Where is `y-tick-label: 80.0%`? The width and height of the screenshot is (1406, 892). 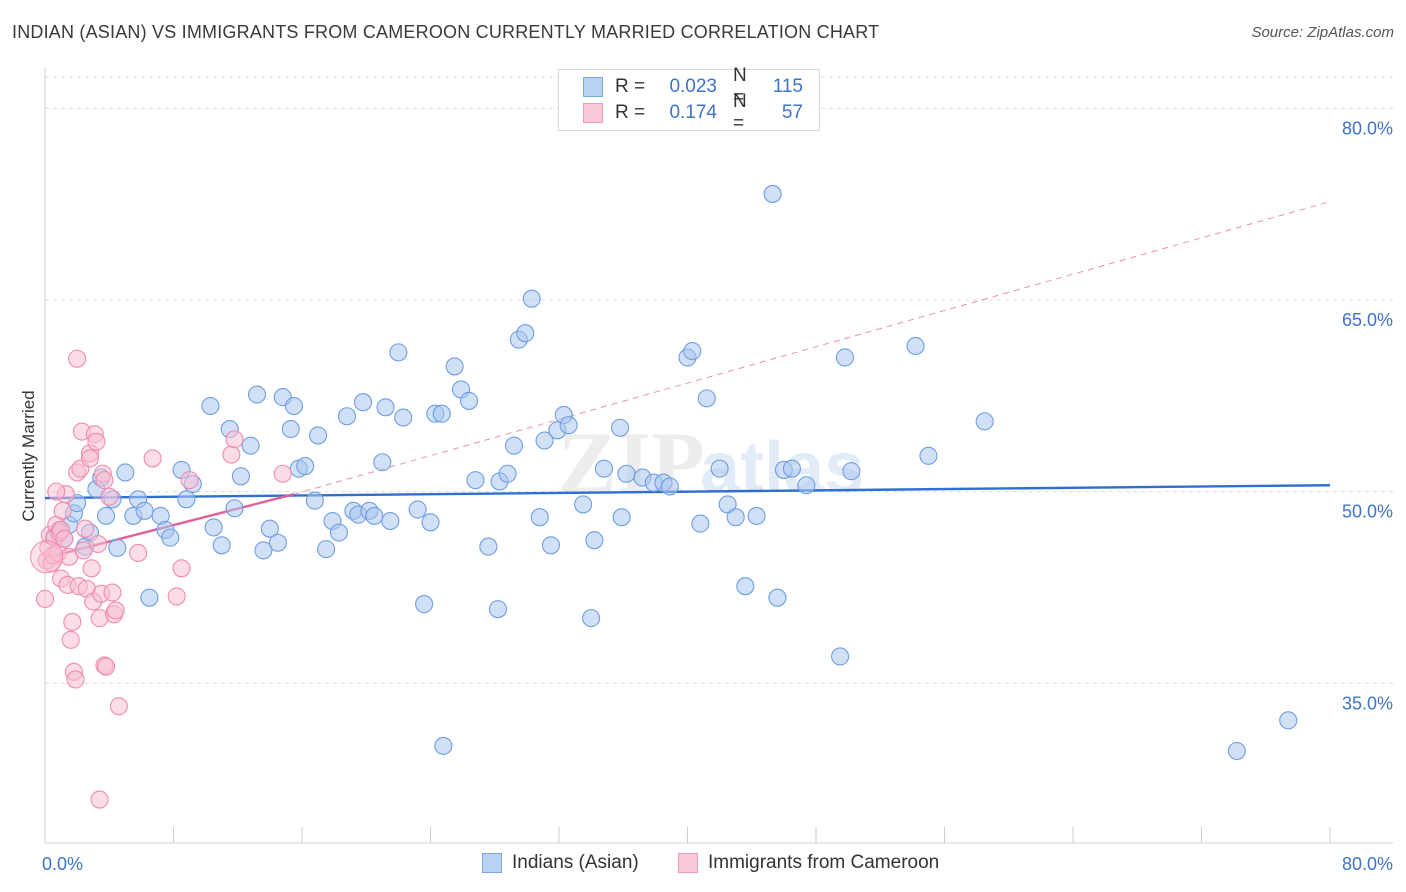 y-tick-label: 80.0% is located at coordinates (1367, 128).